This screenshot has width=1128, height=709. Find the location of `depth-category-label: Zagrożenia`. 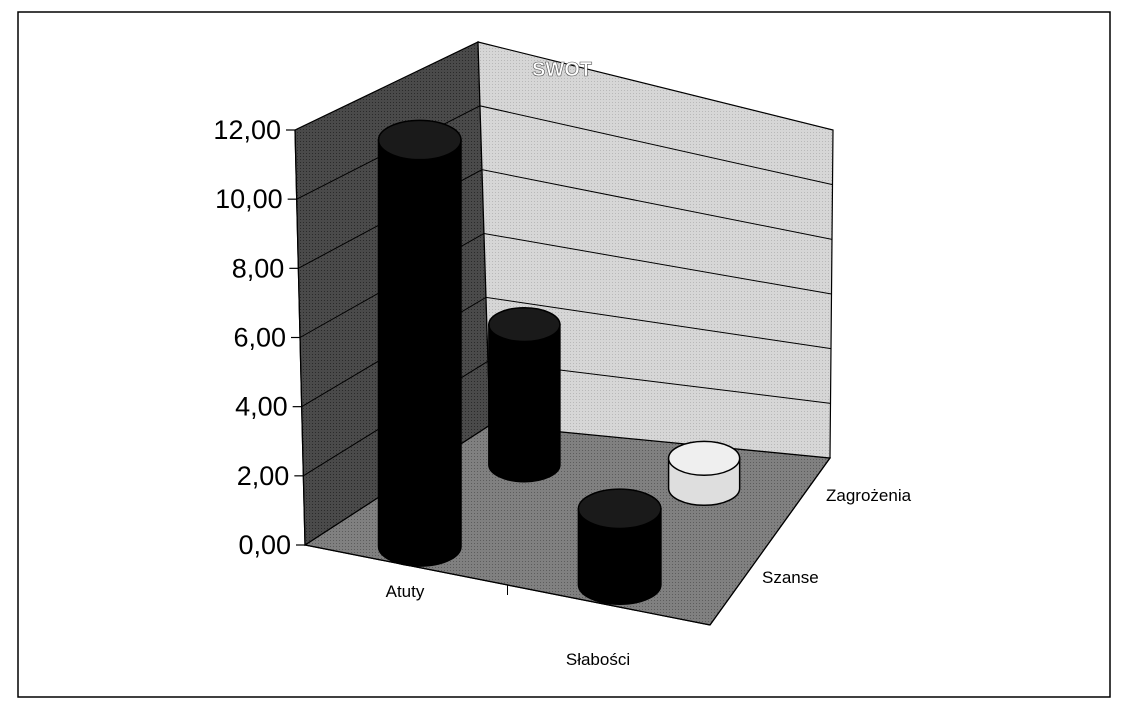

depth-category-label: Zagrożenia is located at coordinates (869, 495).